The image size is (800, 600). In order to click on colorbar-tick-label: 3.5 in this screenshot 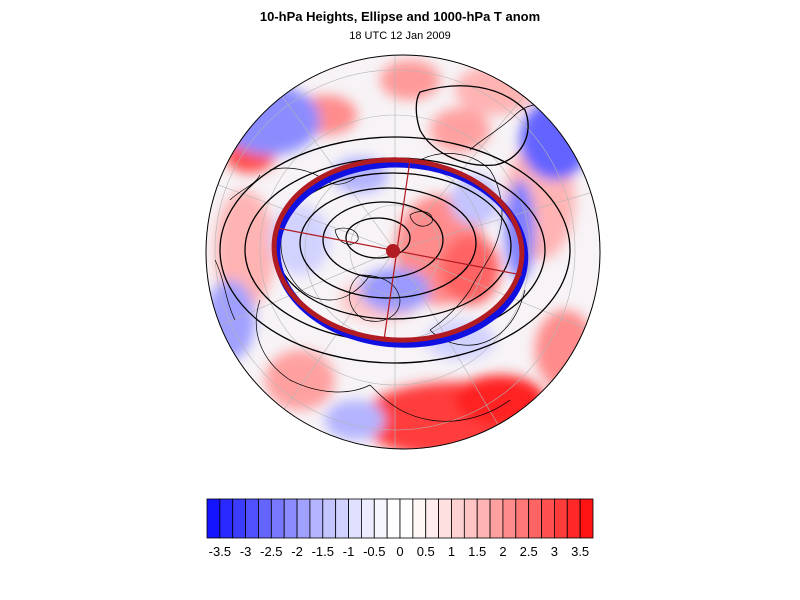, I will do `click(580, 551)`.